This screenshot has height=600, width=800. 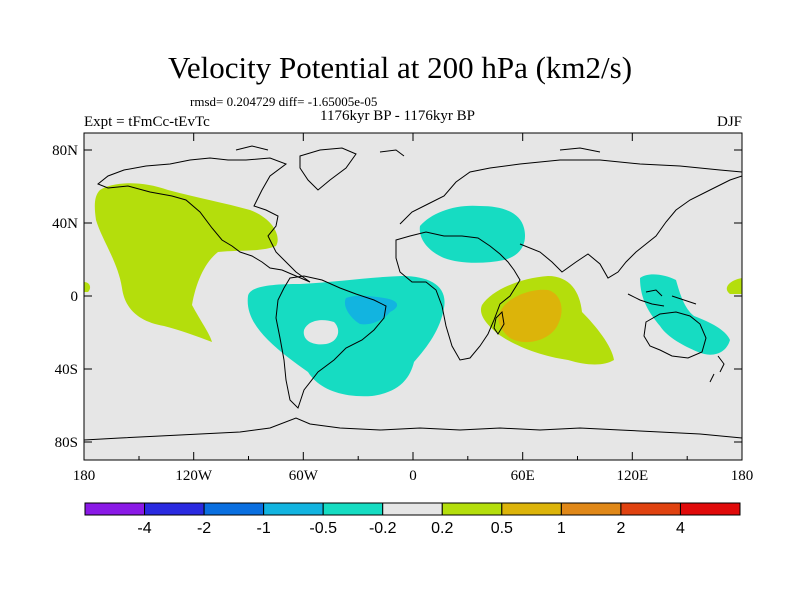 I want to click on coast-indonesia, so click(x=662, y=298).